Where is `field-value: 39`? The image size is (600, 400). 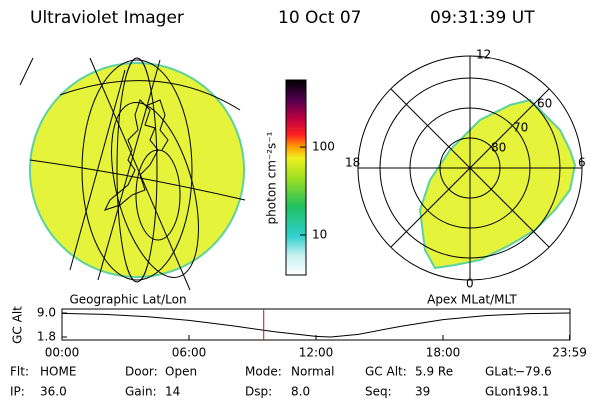 field-value: 39 is located at coordinates (422, 392).